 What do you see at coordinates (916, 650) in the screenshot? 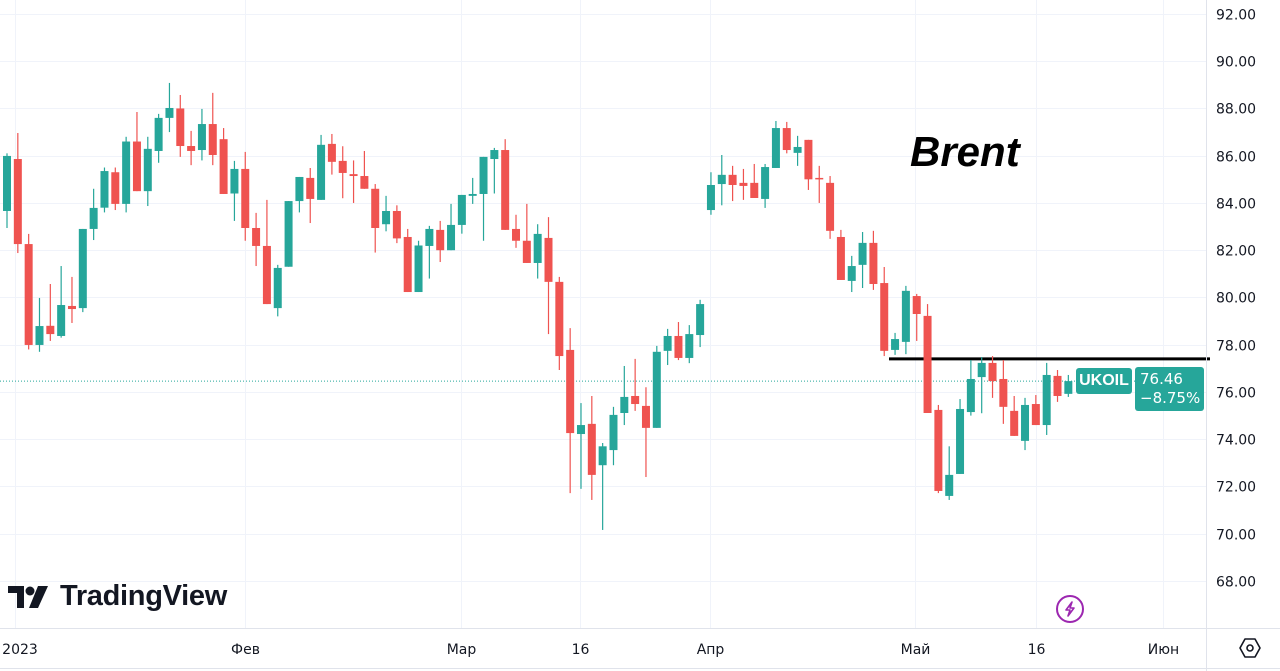
I see `time-tick-label: Май` at bounding box center [916, 650].